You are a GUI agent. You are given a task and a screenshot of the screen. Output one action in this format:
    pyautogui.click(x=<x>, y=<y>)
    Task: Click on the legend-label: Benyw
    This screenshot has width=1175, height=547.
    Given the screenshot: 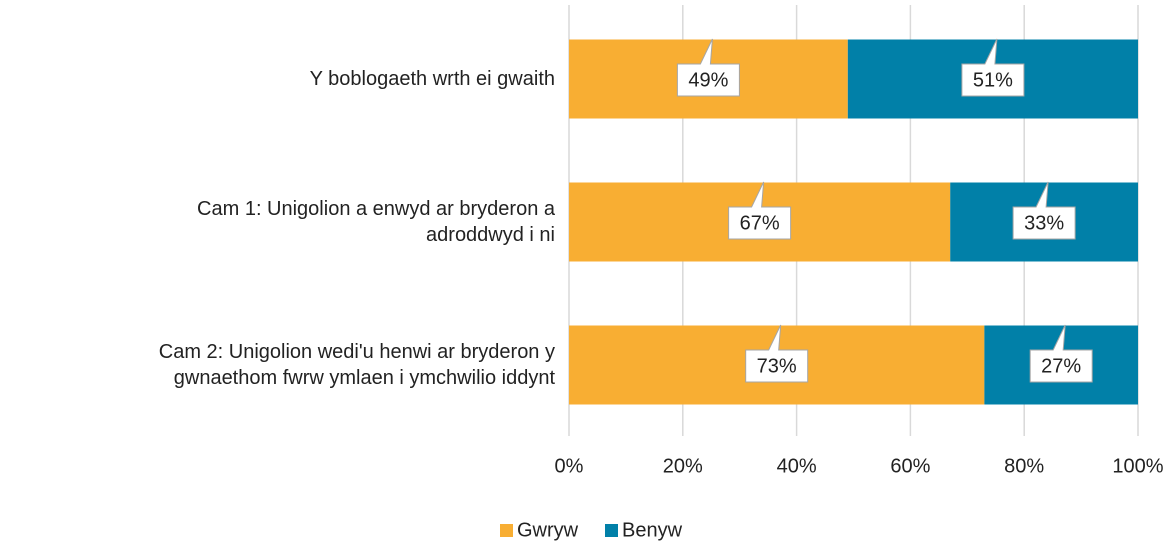 What is the action you would take?
    pyautogui.click(x=652, y=530)
    